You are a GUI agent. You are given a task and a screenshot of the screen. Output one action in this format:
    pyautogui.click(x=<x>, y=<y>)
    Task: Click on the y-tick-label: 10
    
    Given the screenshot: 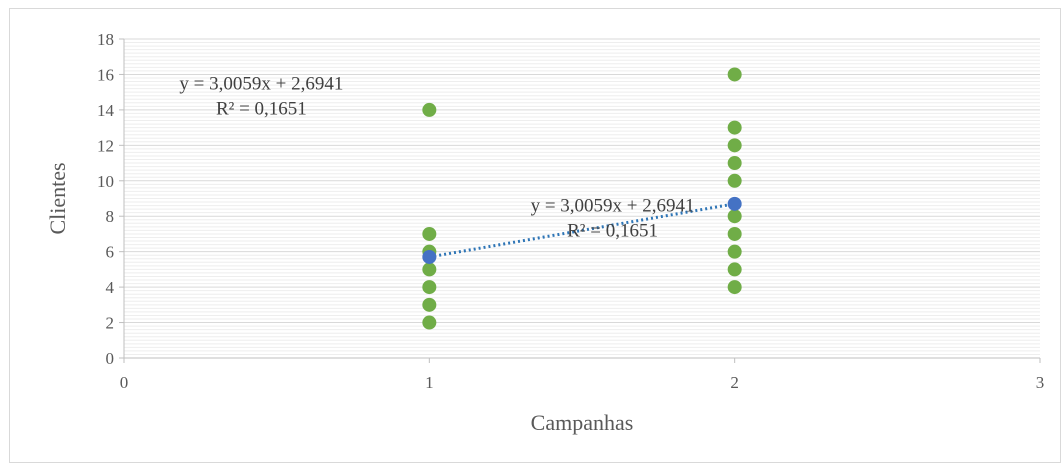 What is the action you would take?
    pyautogui.click(x=105, y=181)
    